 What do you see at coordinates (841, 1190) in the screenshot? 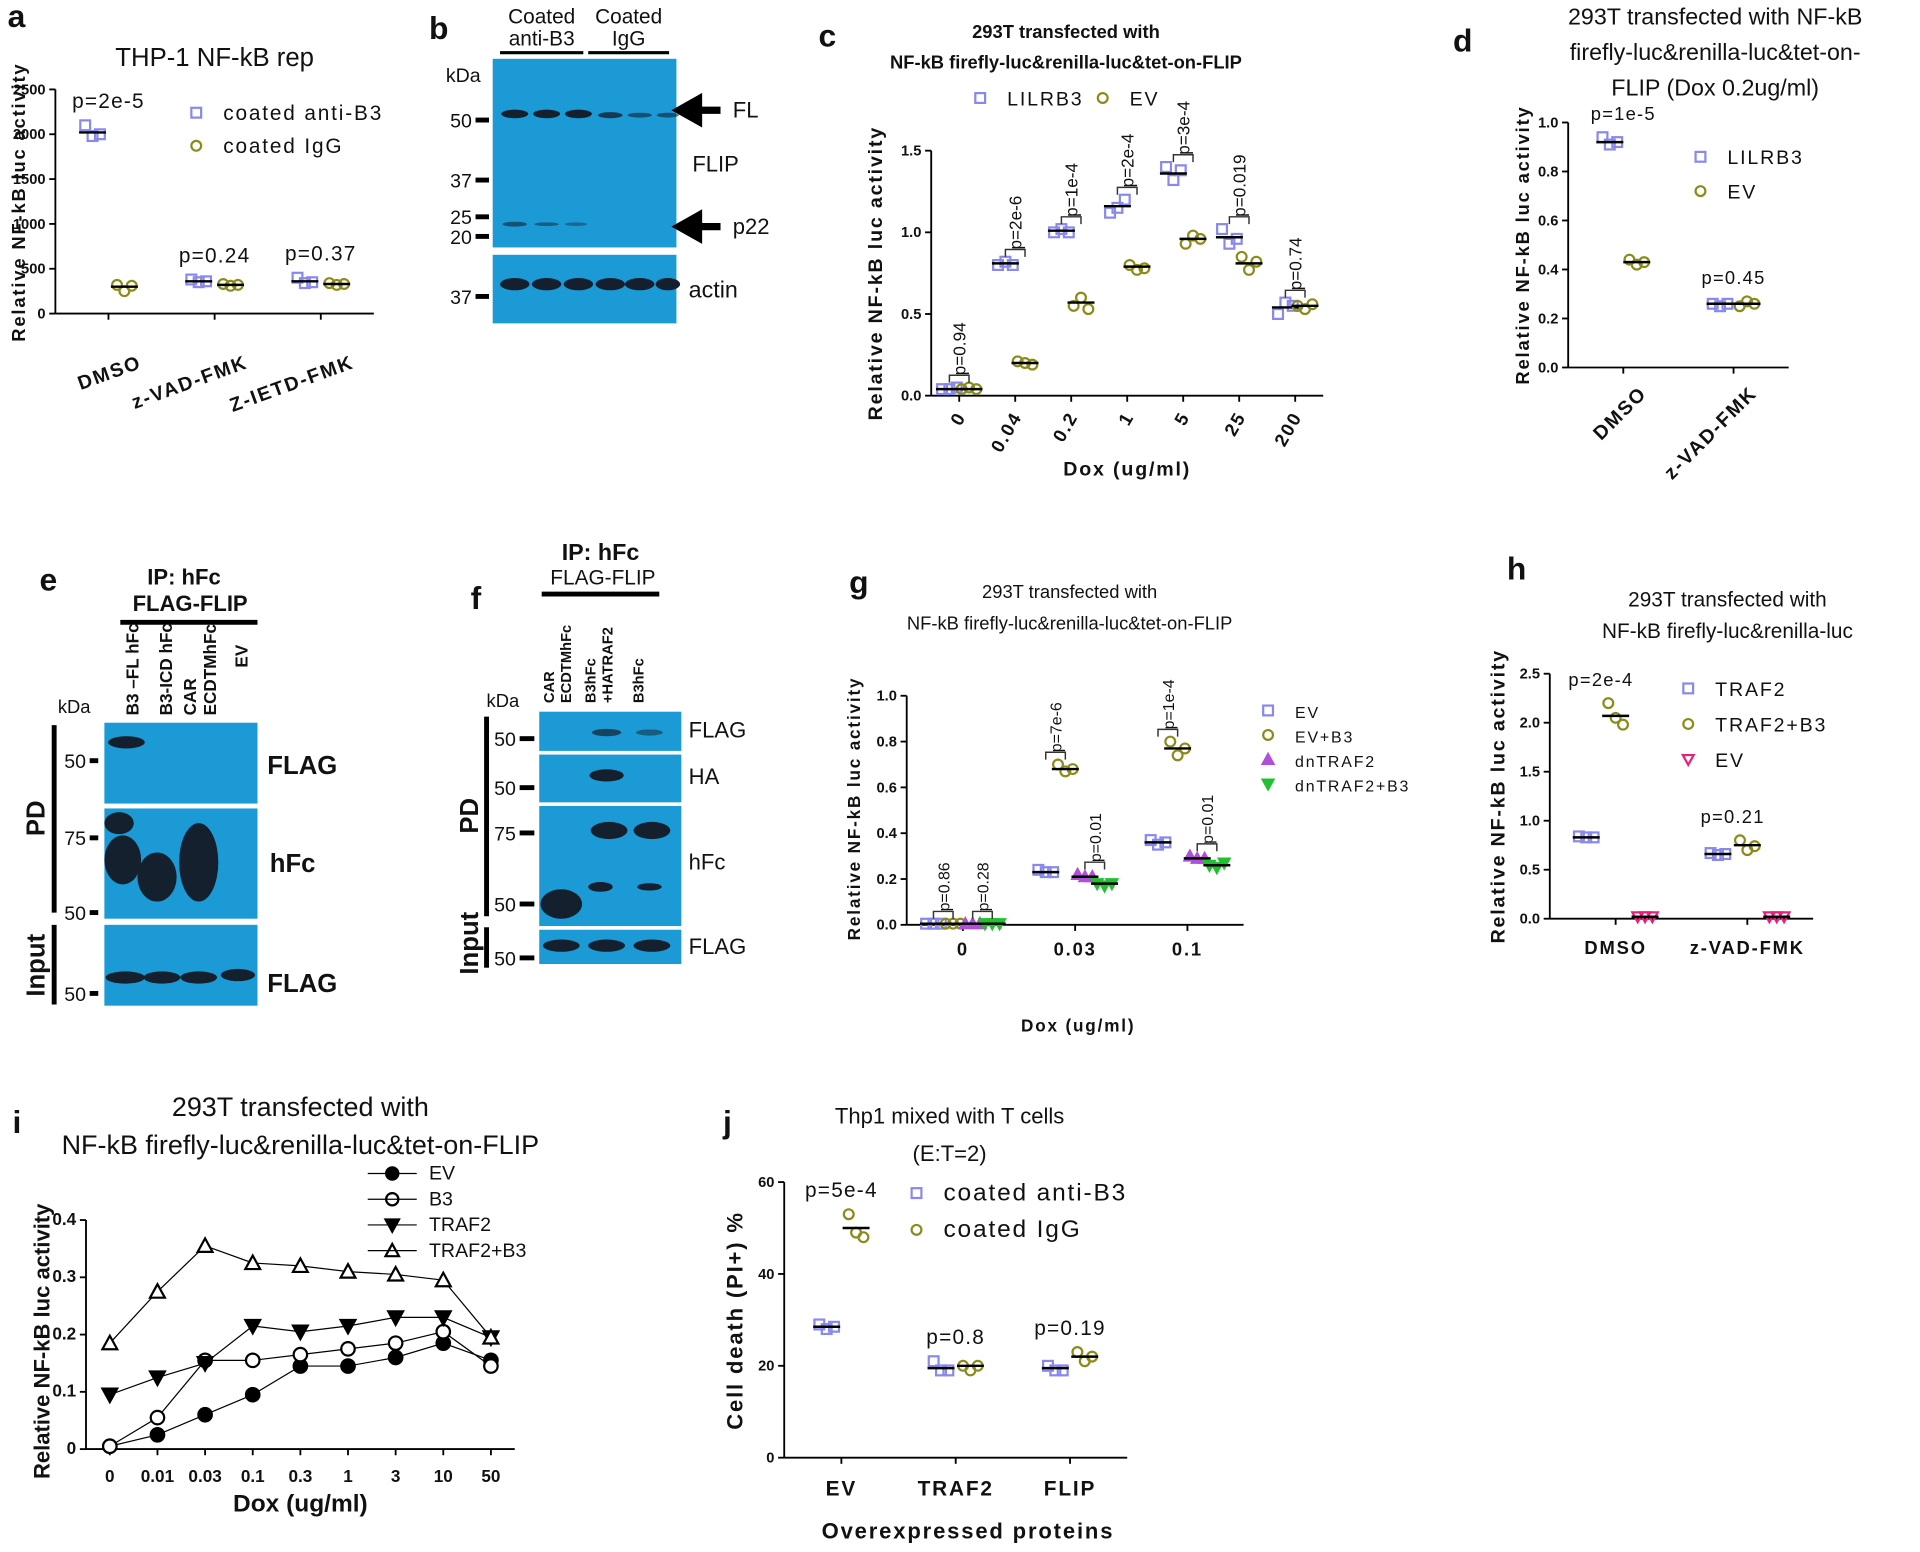
I see `p-value: p=5e-4` at bounding box center [841, 1190].